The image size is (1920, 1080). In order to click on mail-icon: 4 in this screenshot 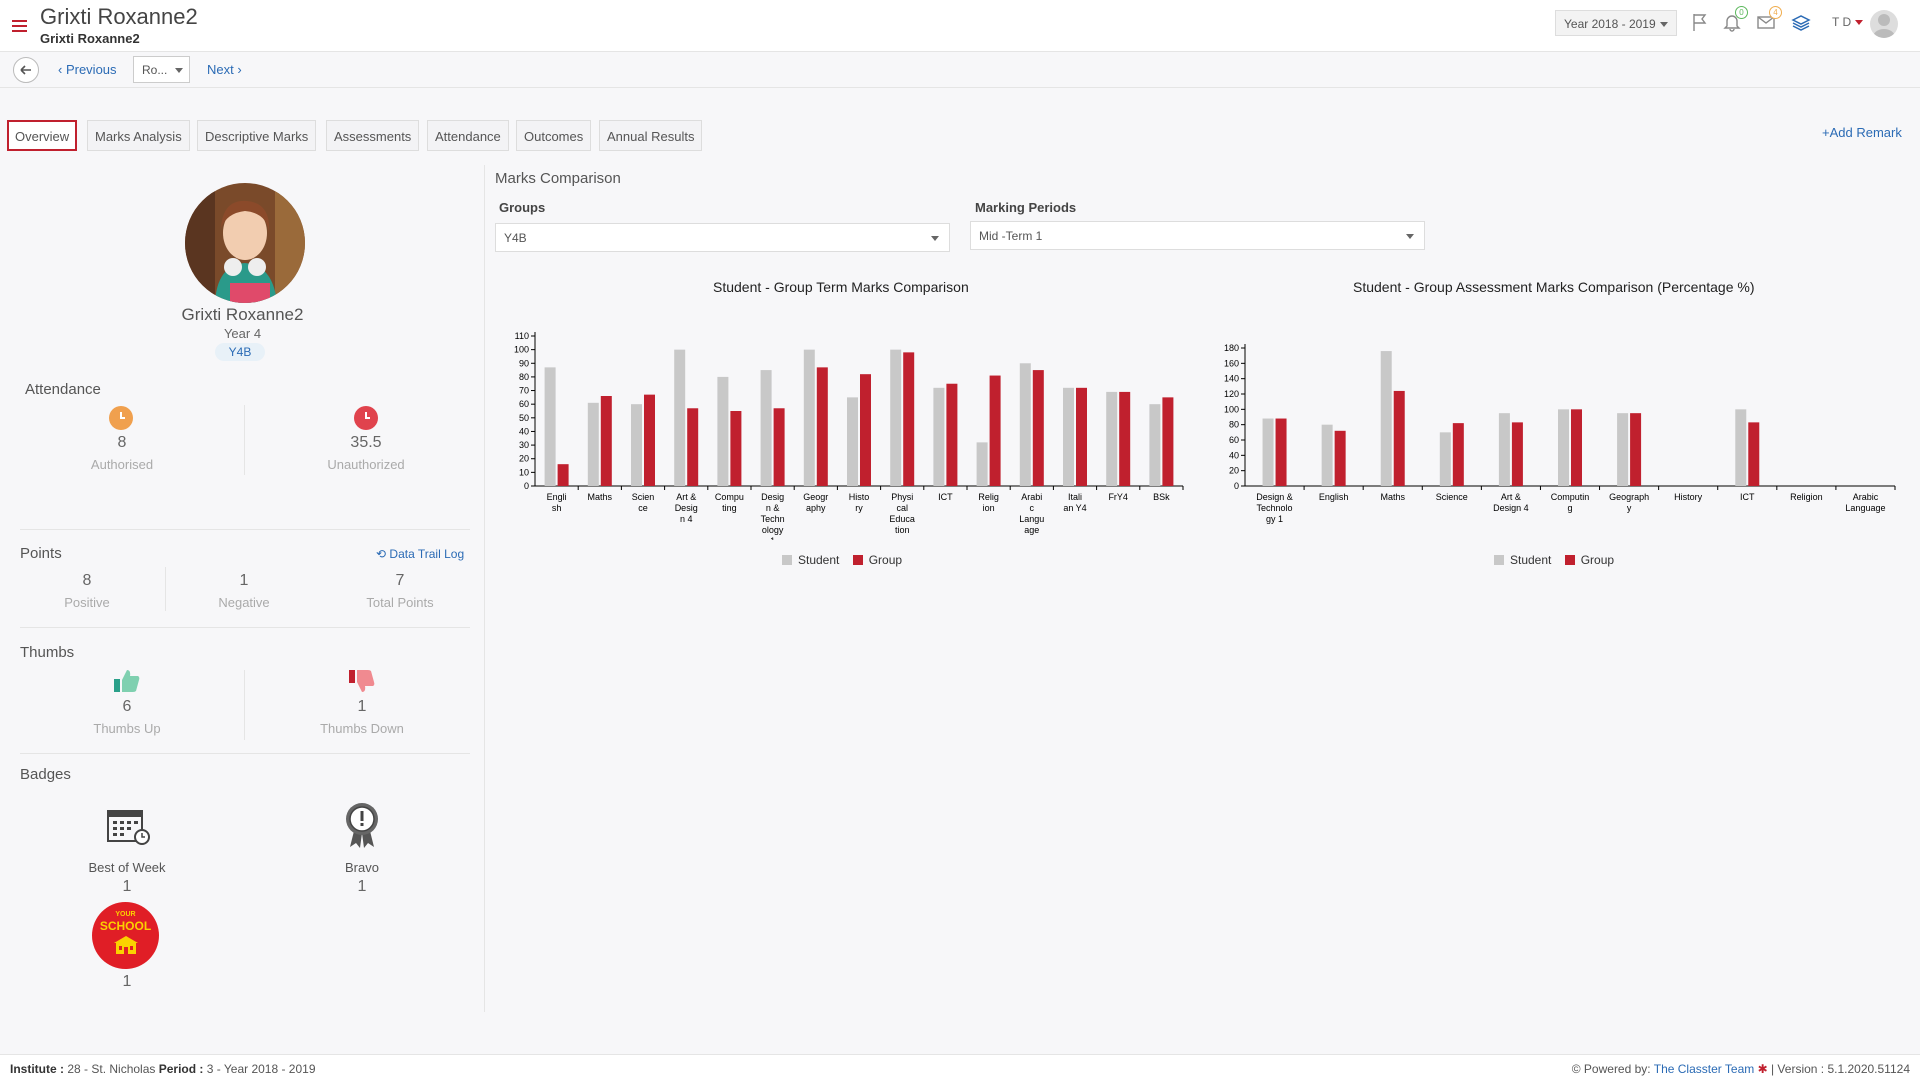, I will do `click(1769, 20)`.